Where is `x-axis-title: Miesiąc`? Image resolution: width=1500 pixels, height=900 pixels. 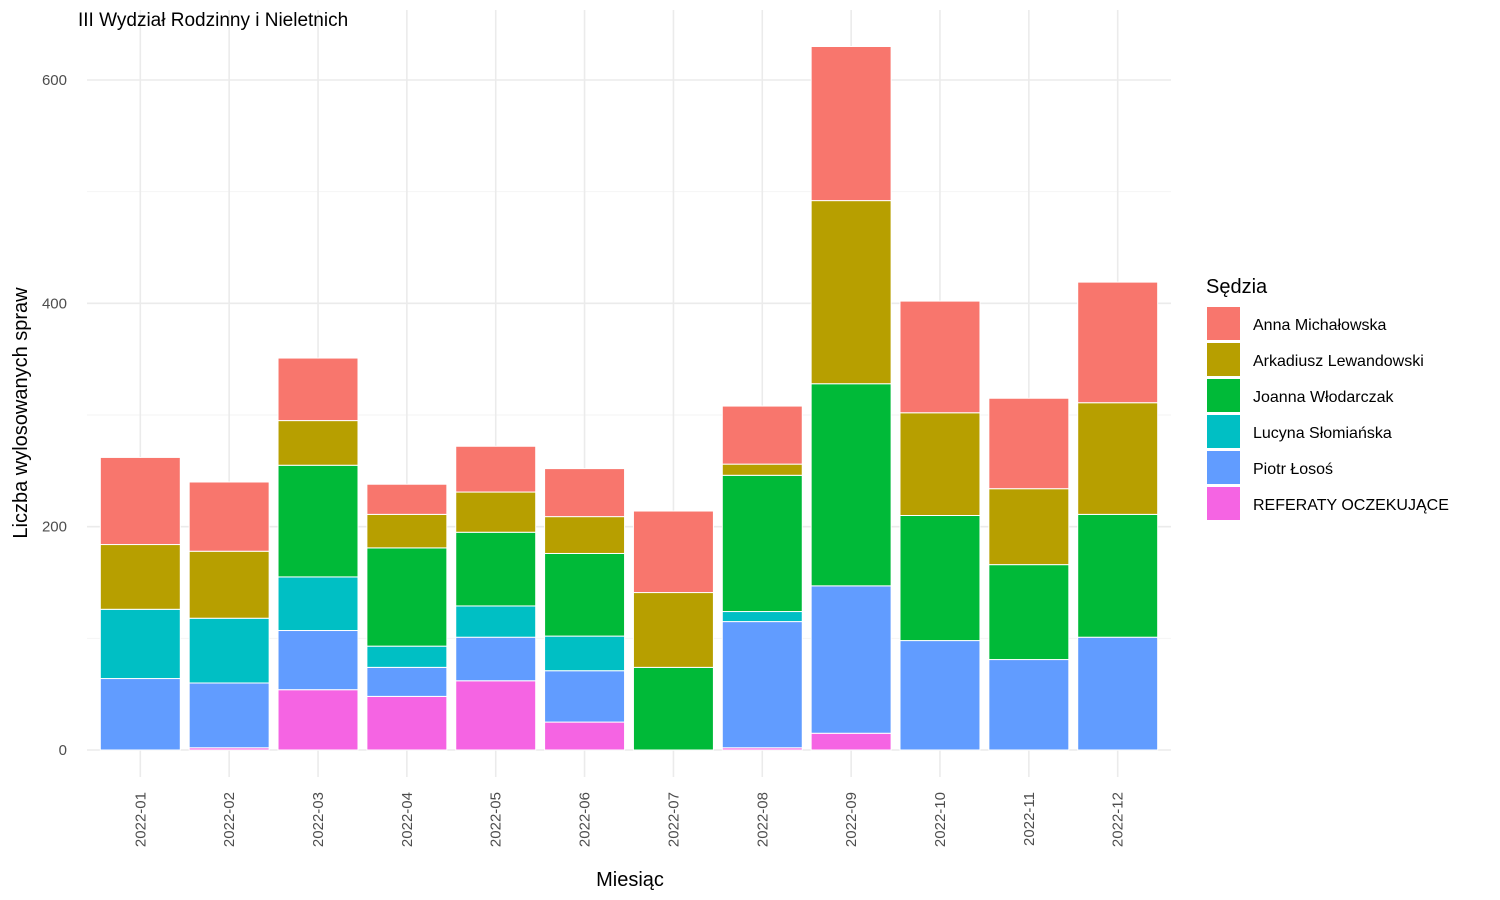
x-axis-title: Miesiąc is located at coordinates (630, 880).